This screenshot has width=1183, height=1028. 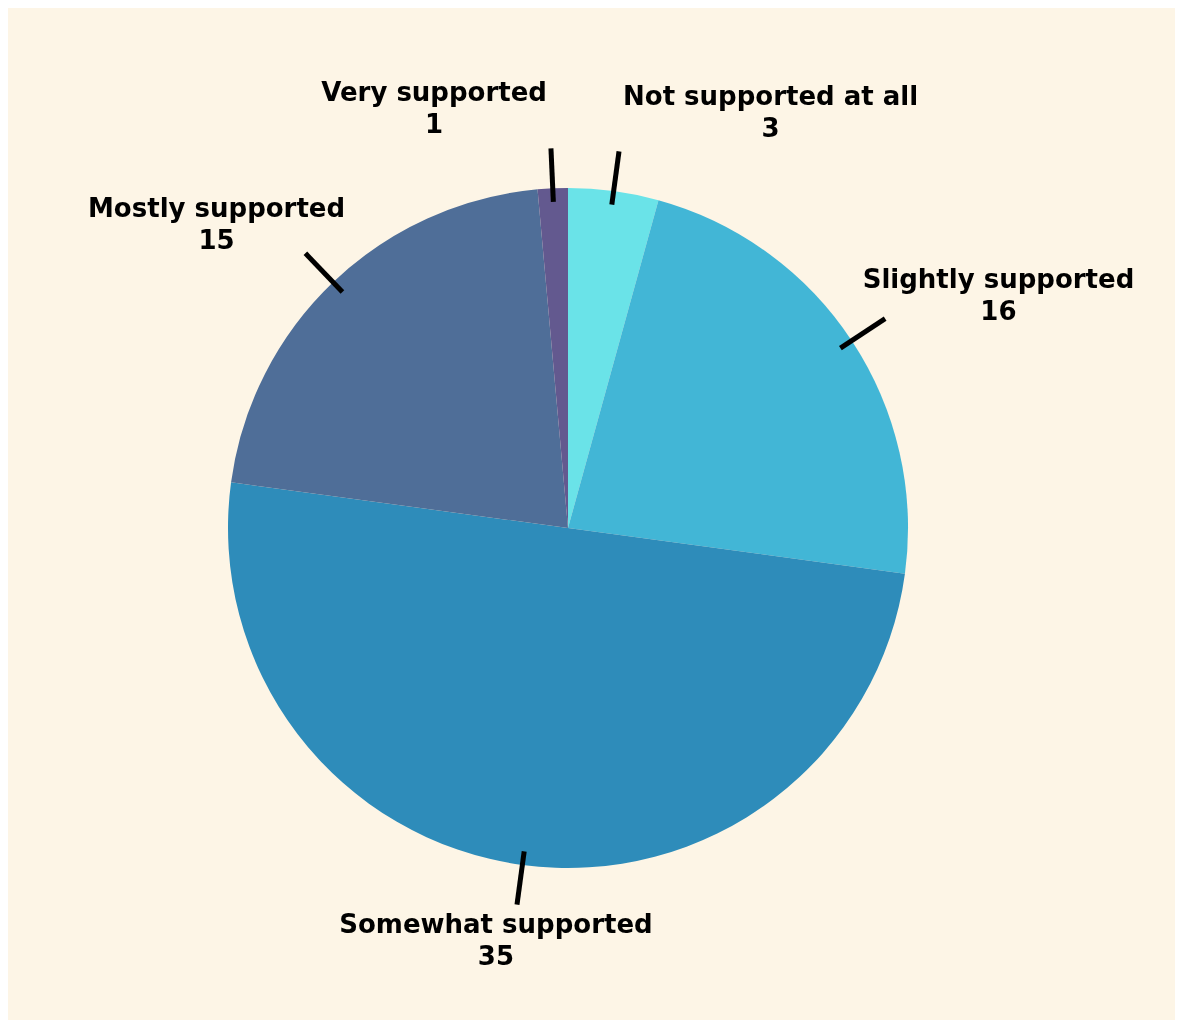 What do you see at coordinates (998, 279) in the screenshot?
I see `slice-label: Slightly supported` at bounding box center [998, 279].